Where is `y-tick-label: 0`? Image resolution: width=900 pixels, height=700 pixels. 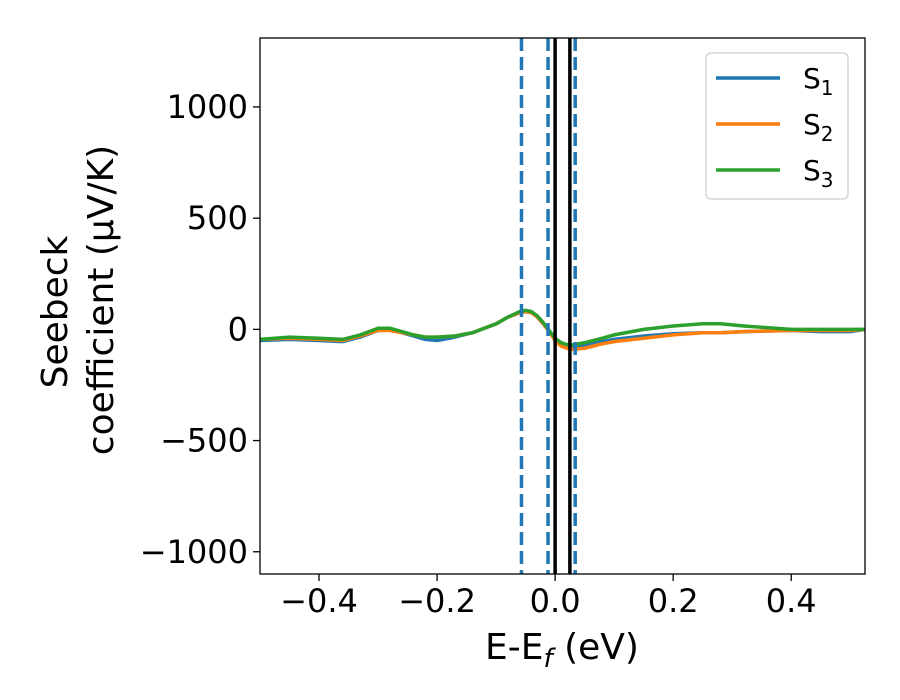
y-tick-label: 0 is located at coordinates (238, 329).